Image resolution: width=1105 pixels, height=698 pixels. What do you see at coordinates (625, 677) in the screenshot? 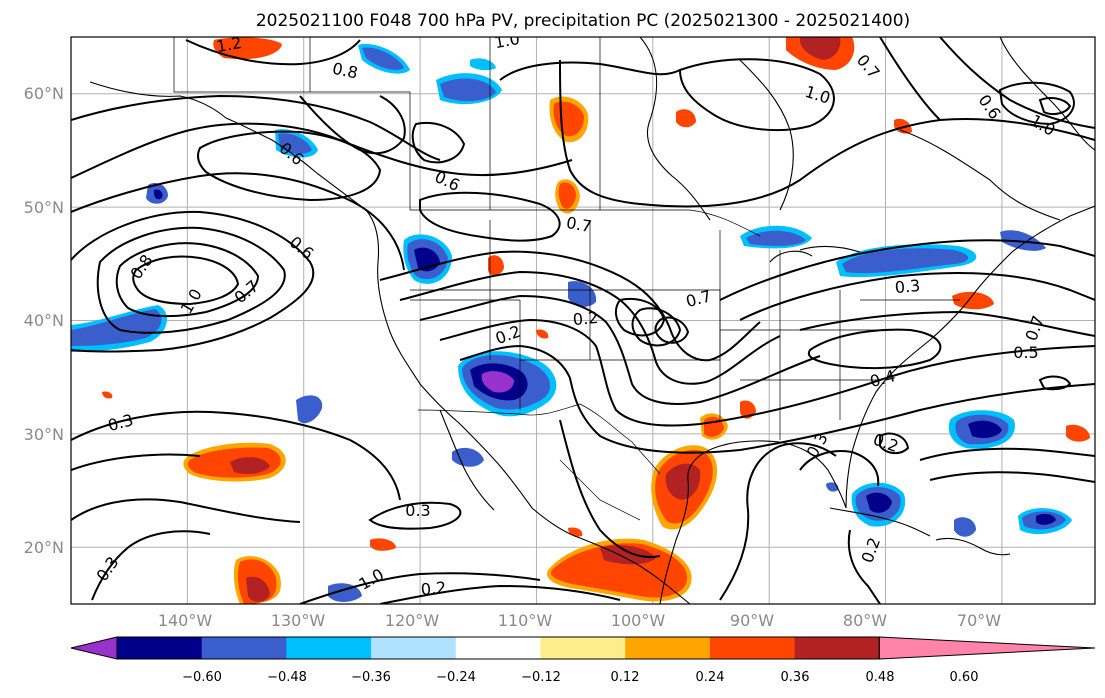
I see `colorbar-tick-label: 0.12` at bounding box center [625, 677].